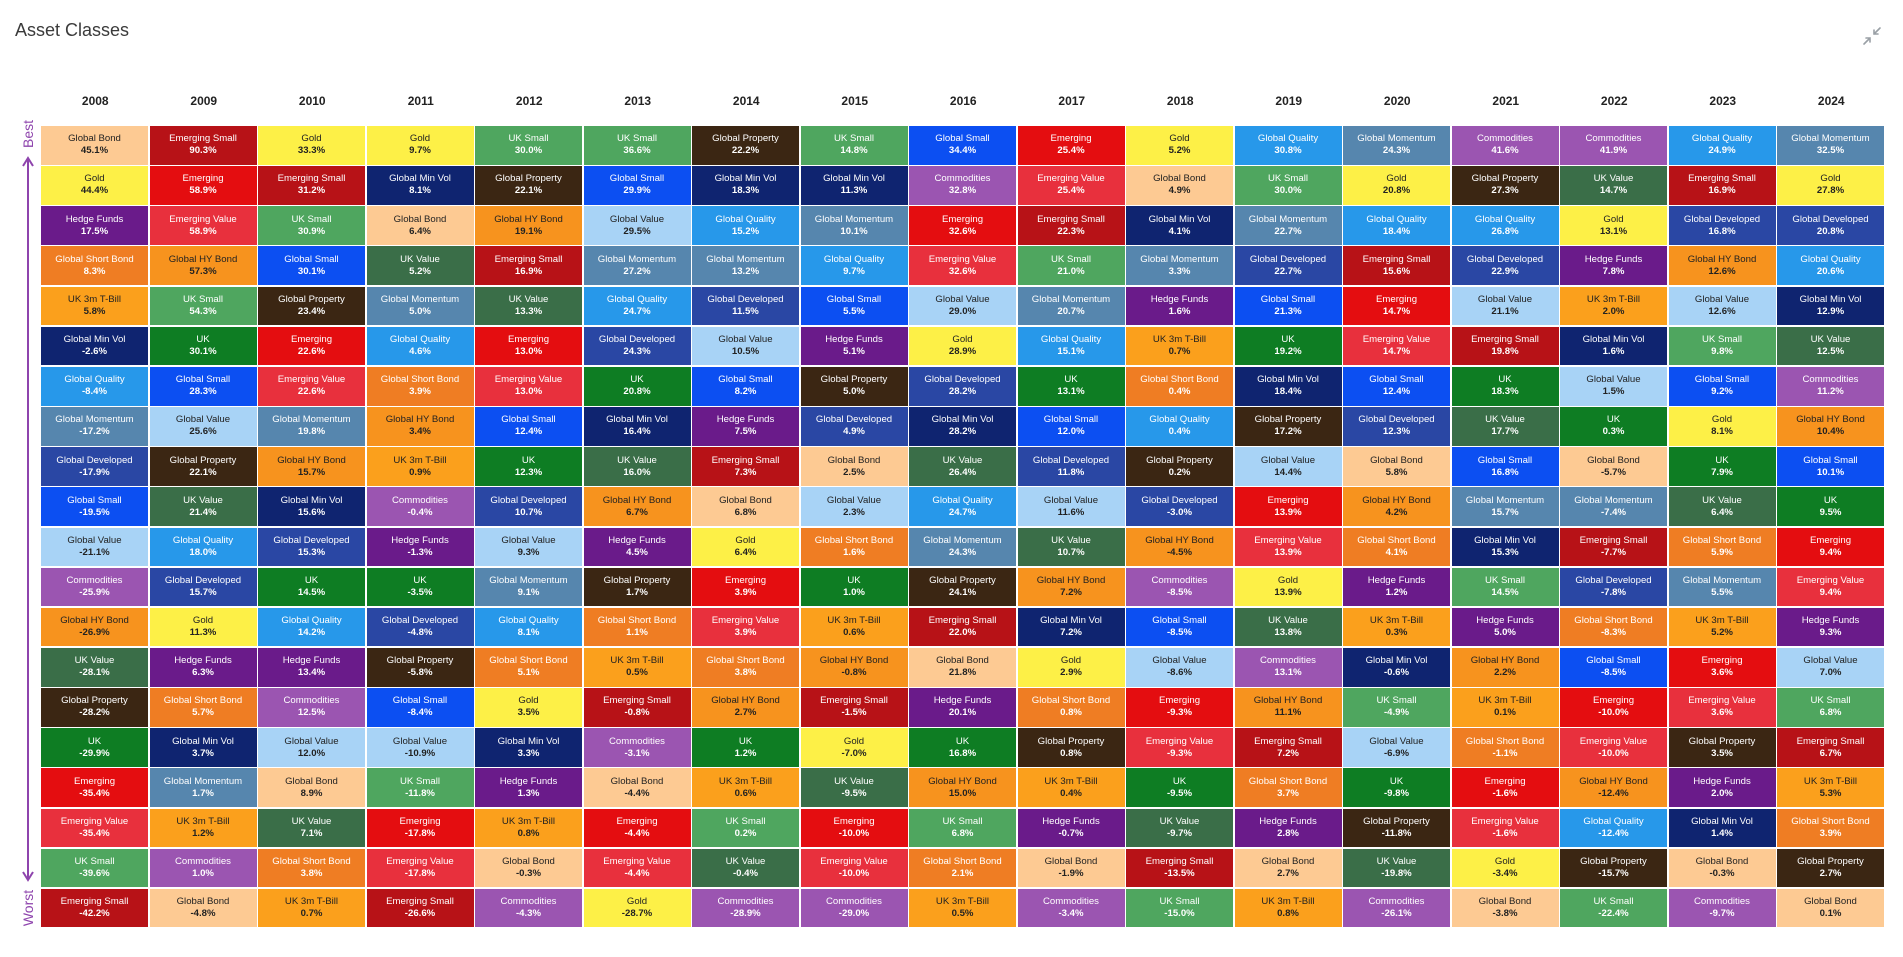 This screenshot has width=1903, height=957. What do you see at coordinates (1613, 828) in the screenshot?
I see `asset-cell: Global Quality -12.4%` at bounding box center [1613, 828].